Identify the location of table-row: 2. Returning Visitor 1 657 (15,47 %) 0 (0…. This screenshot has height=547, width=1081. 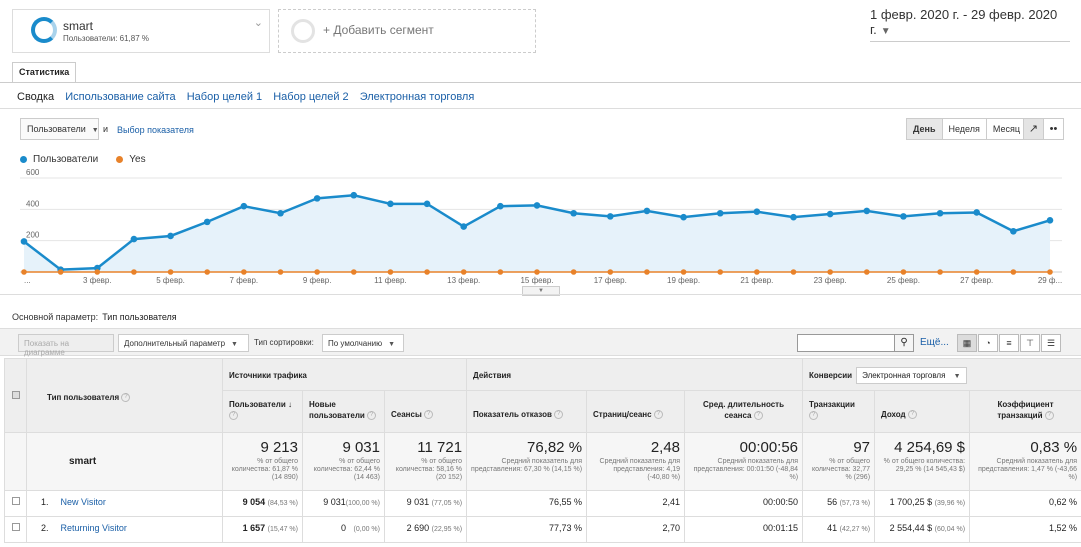
(542, 529).